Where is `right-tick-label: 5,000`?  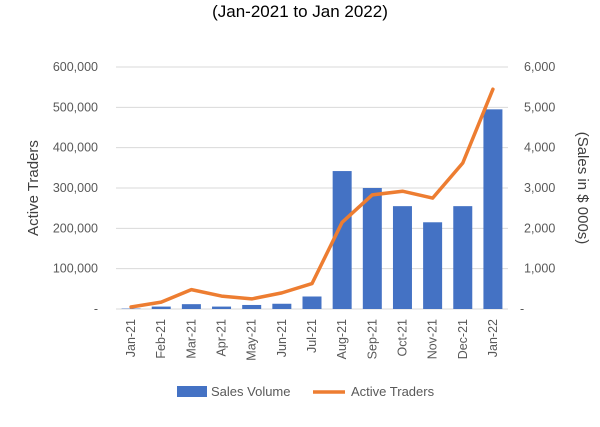 right-tick-label: 5,000 is located at coordinates (539, 107).